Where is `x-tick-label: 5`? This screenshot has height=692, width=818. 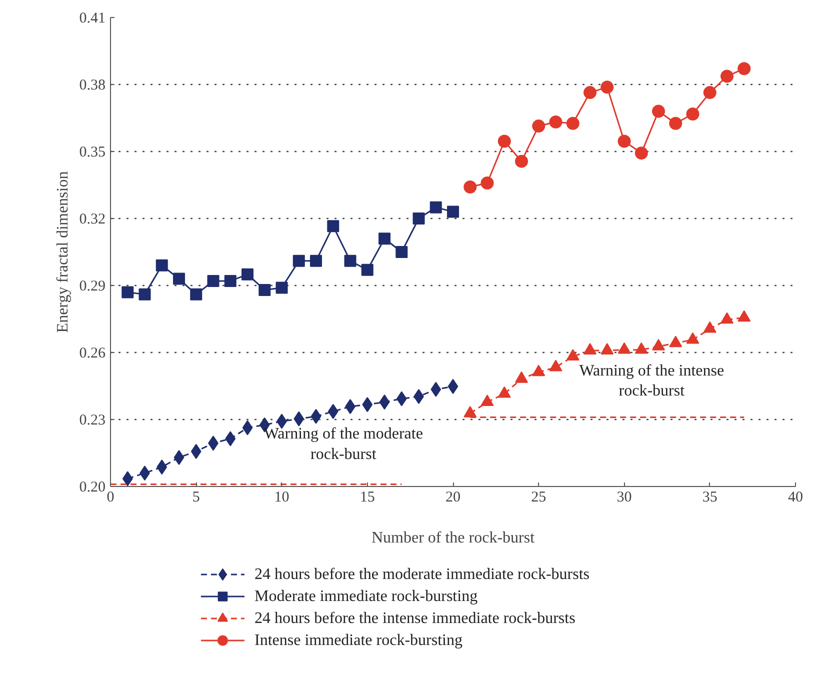
x-tick-label: 5 is located at coordinates (196, 498).